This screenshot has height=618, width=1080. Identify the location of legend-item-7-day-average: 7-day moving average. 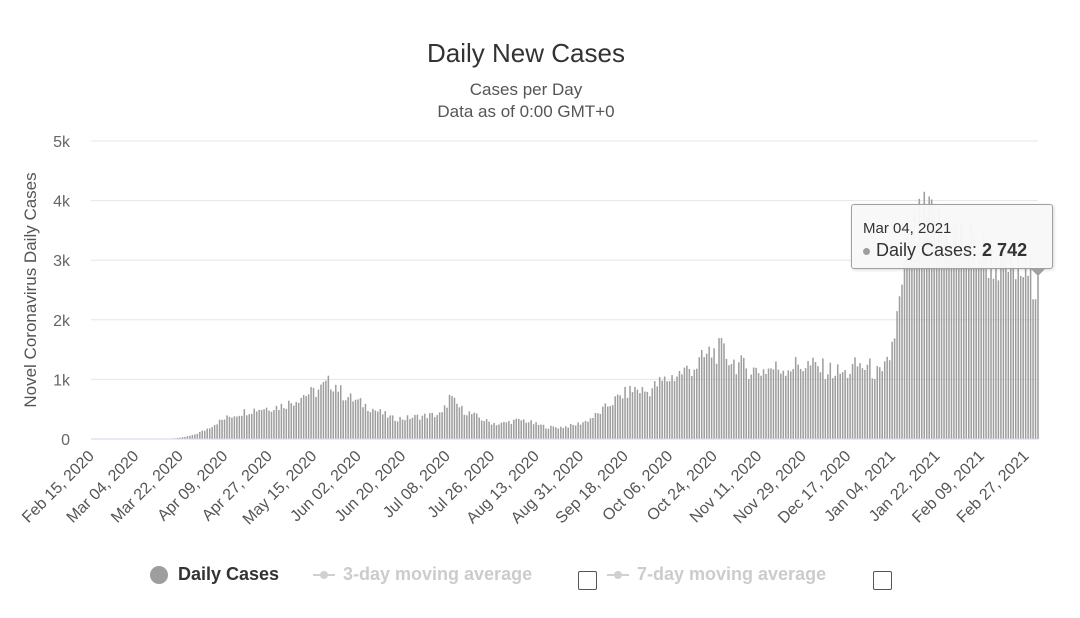
(716, 574).